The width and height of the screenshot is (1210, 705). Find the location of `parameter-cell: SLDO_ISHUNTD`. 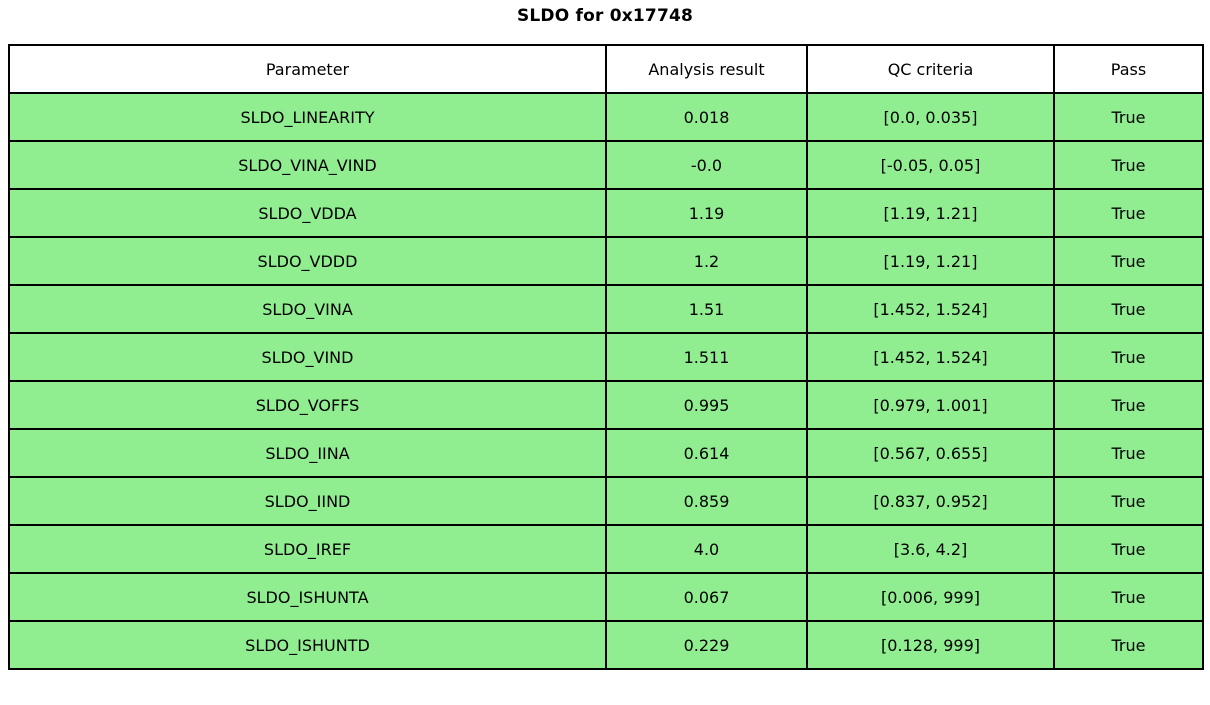

parameter-cell: SLDO_ISHUNTD is located at coordinates (307, 645).